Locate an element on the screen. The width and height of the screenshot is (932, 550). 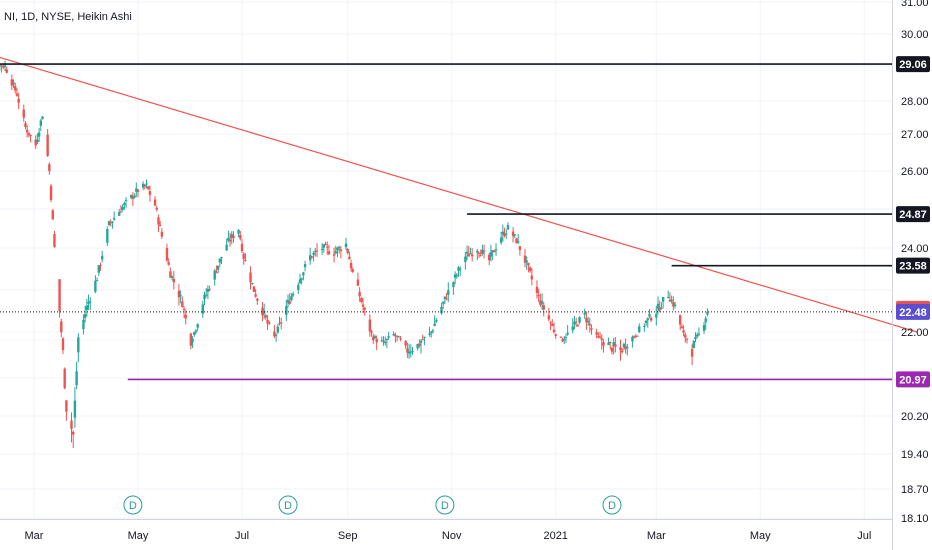
x-tick-label: Jul is located at coordinates (242, 536).